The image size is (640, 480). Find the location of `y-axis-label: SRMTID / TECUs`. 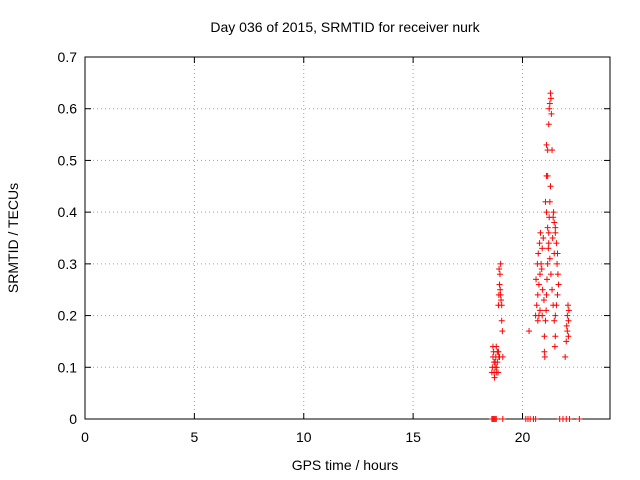

y-axis-label: SRMTID / TECUs is located at coordinates (13, 238).